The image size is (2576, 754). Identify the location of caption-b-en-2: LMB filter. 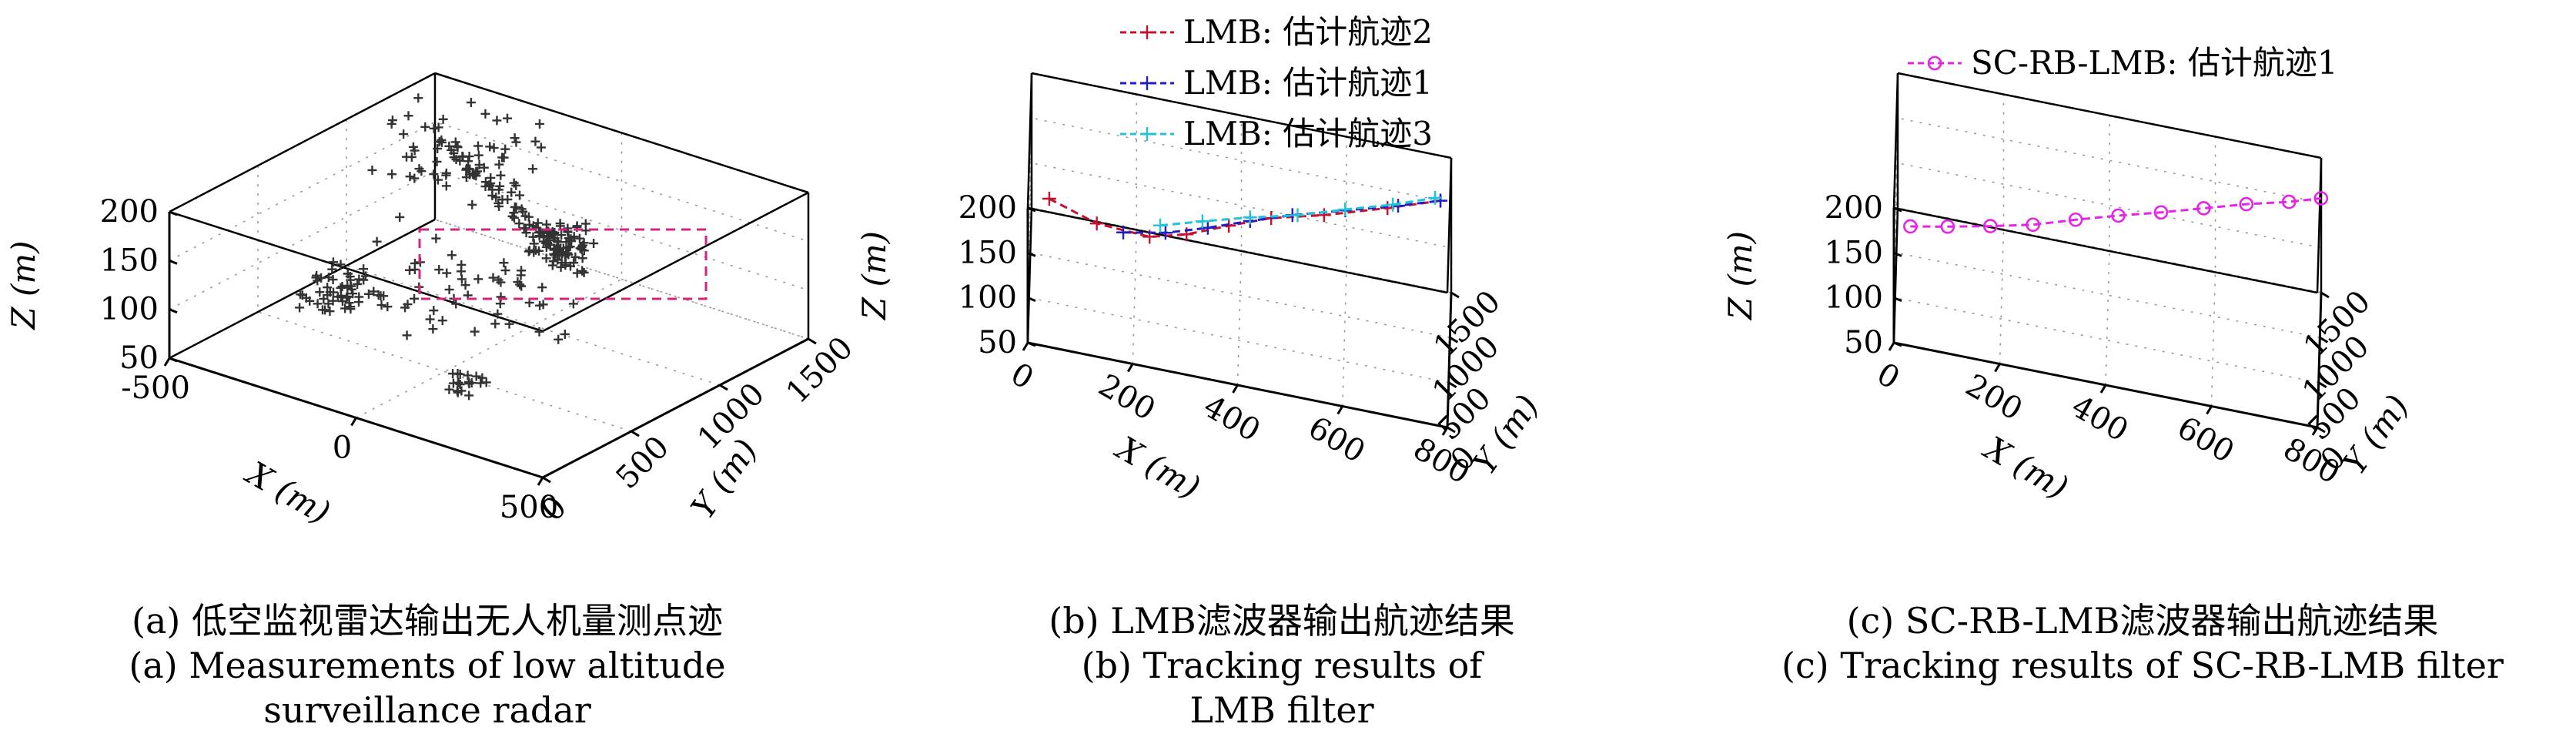
(1282, 710).